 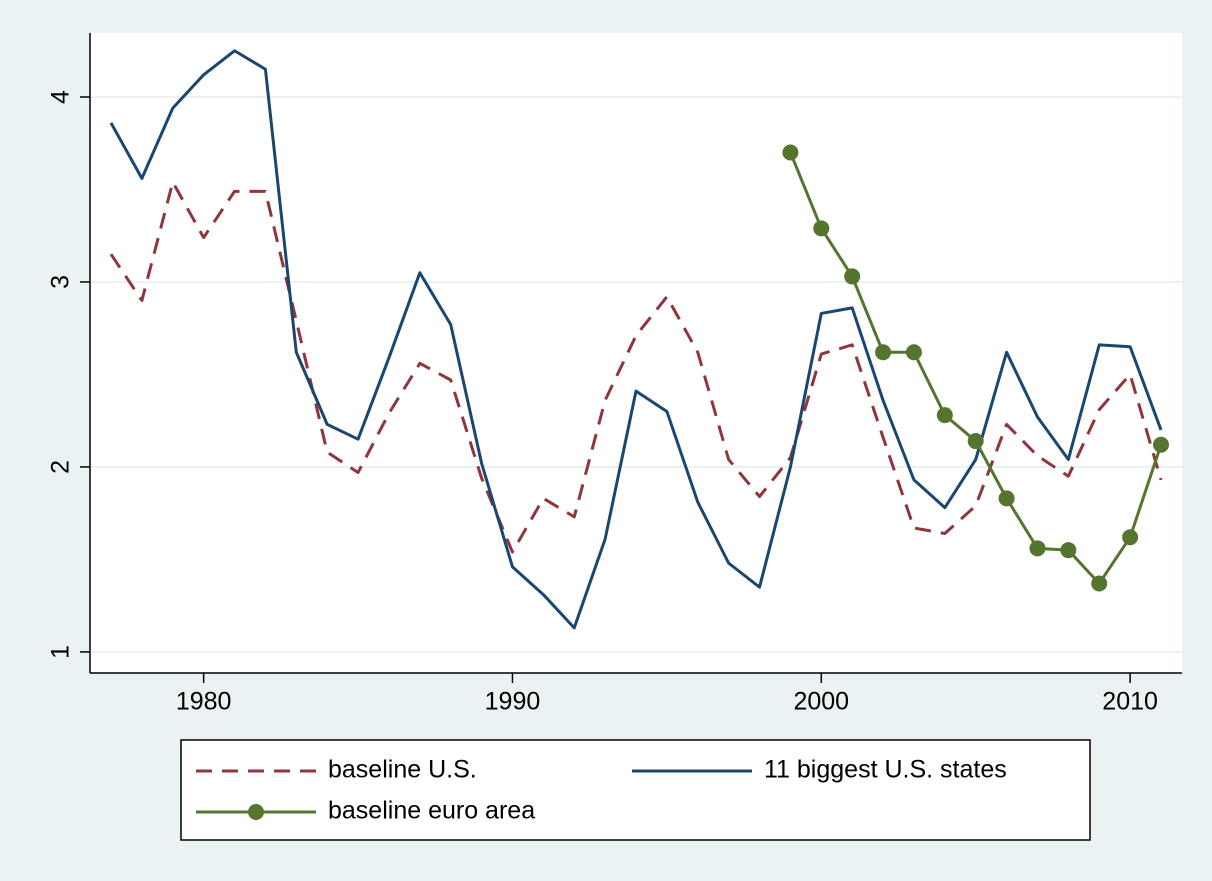 What do you see at coordinates (61, 652) in the screenshot?
I see `y-tick-label: 1` at bounding box center [61, 652].